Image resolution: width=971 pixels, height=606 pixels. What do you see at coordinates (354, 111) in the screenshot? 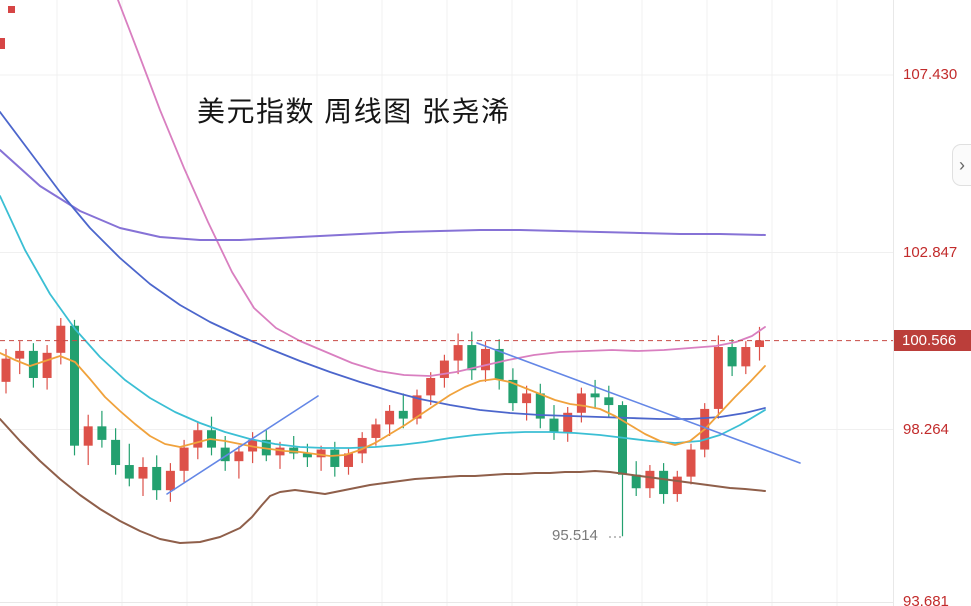
I see `chart-title: 美元指数 周线图 张尧浠` at bounding box center [354, 111].